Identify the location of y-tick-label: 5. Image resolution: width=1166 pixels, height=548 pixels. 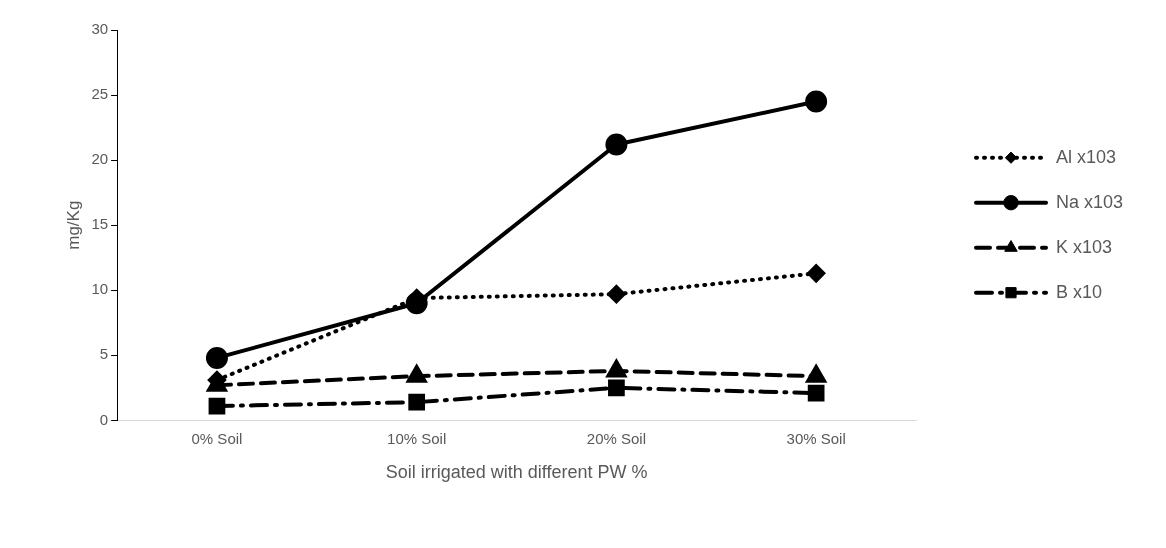
(104, 354).